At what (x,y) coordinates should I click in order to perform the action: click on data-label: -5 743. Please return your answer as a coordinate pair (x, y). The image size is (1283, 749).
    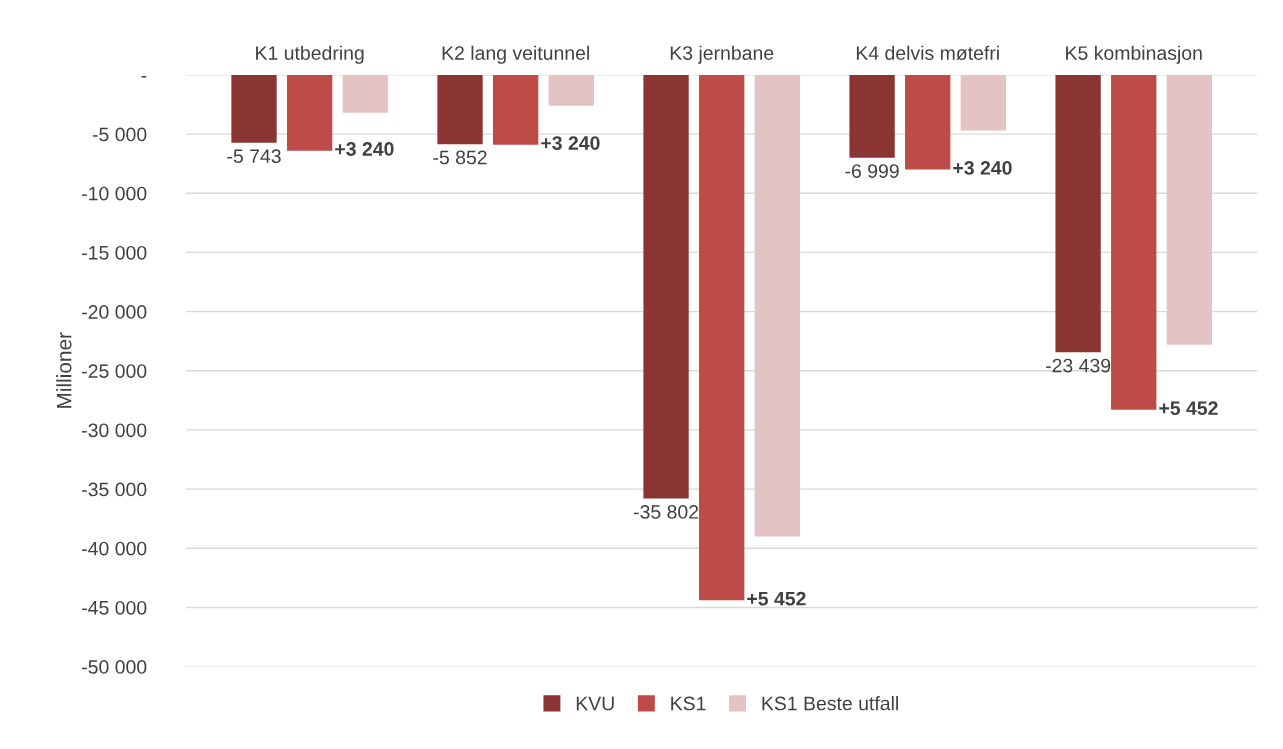
    Looking at the image, I should click on (254, 156).